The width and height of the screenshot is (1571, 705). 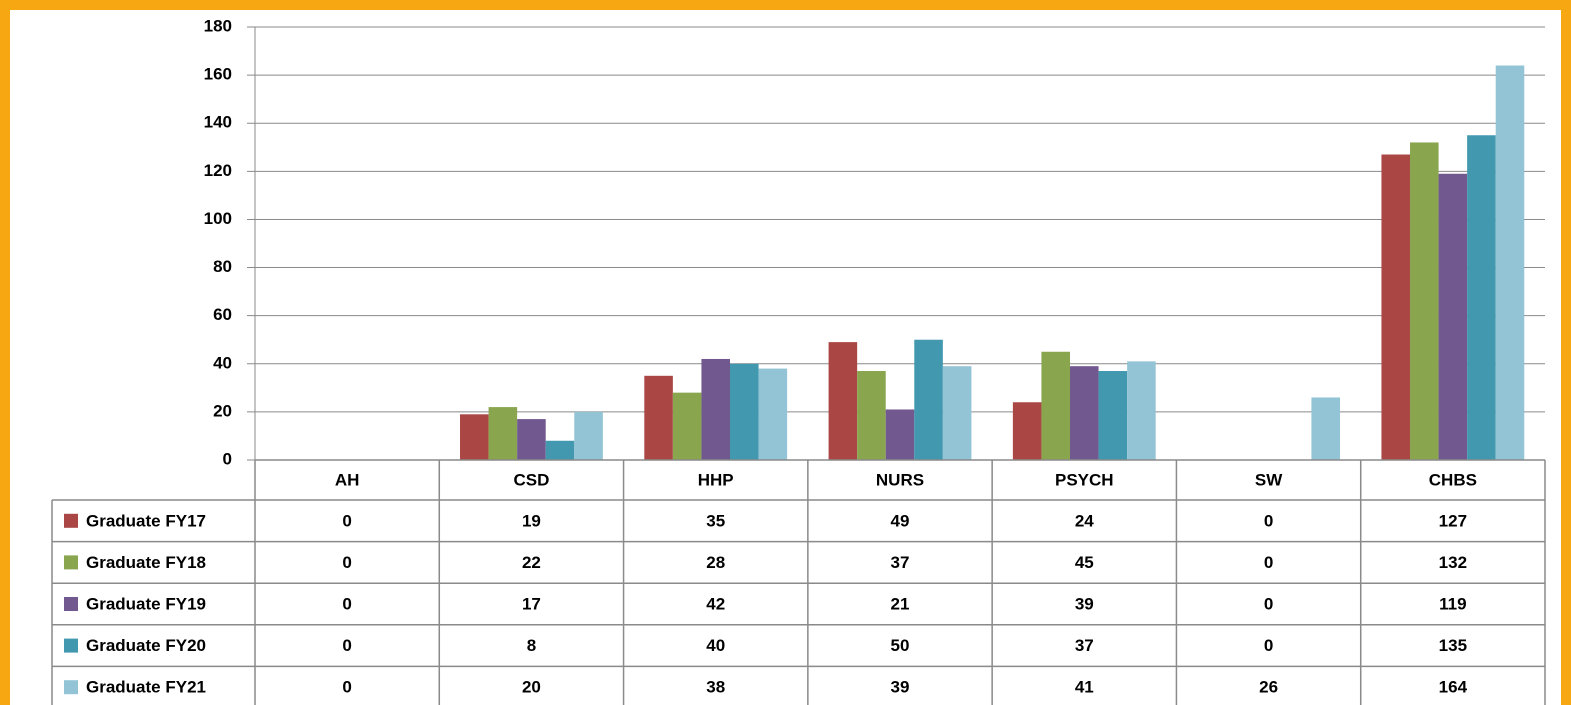 What do you see at coordinates (531, 687) in the screenshot?
I see `table-value: 20` at bounding box center [531, 687].